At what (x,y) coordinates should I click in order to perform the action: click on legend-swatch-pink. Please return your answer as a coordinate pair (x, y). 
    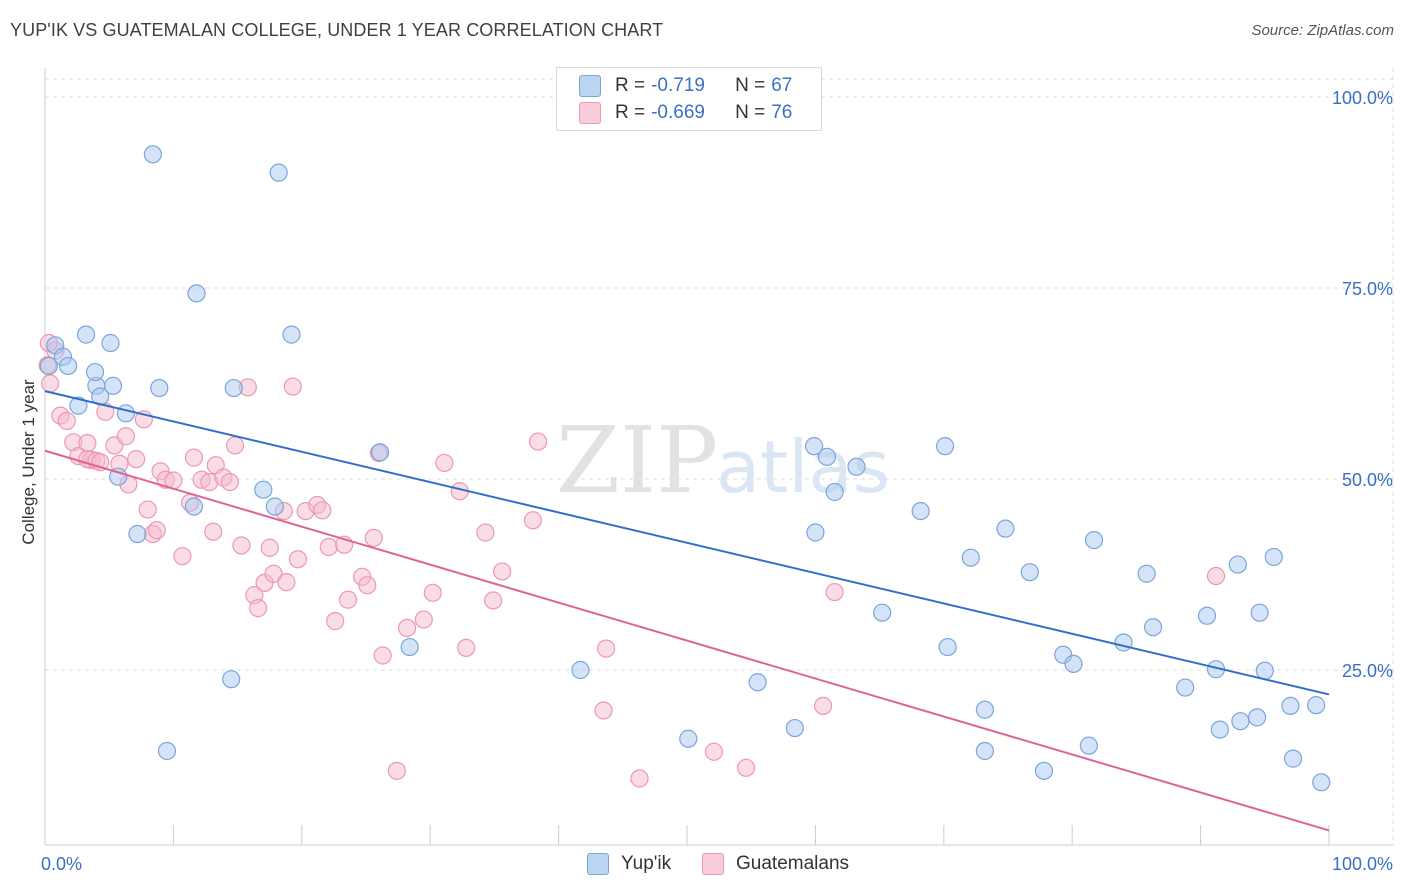
    Looking at the image, I should click on (590, 113).